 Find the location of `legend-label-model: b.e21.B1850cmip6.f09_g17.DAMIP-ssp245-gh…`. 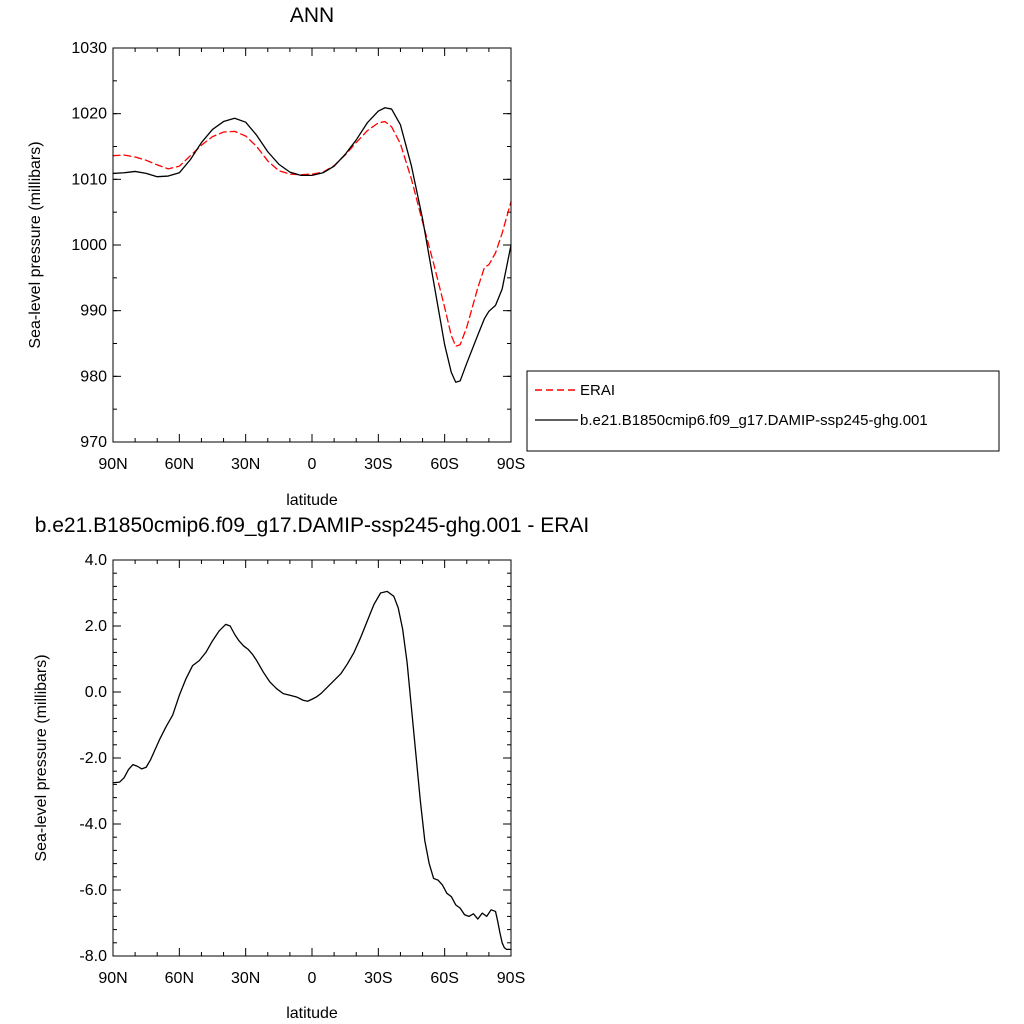

legend-label-model: b.e21.B1850cmip6.f09_g17.DAMIP-ssp245-gh… is located at coordinates (754, 420).